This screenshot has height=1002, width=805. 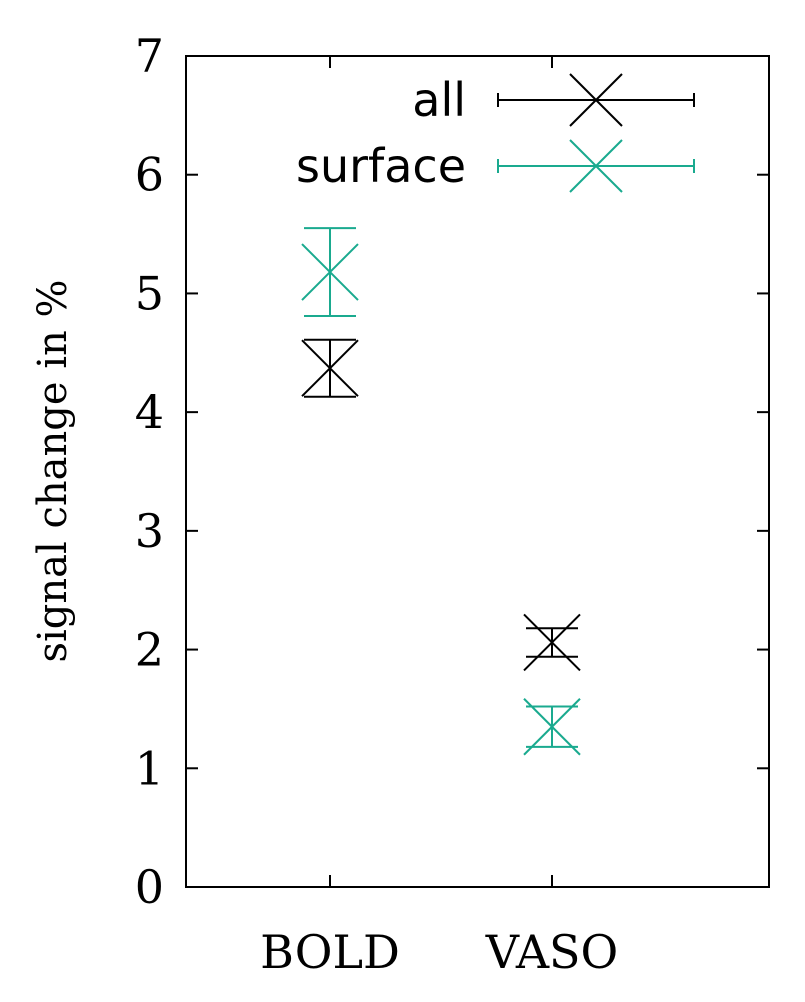 What do you see at coordinates (381, 166) in the screenshot?
I see `legend-label: surface` at bounding box center [381, 166].